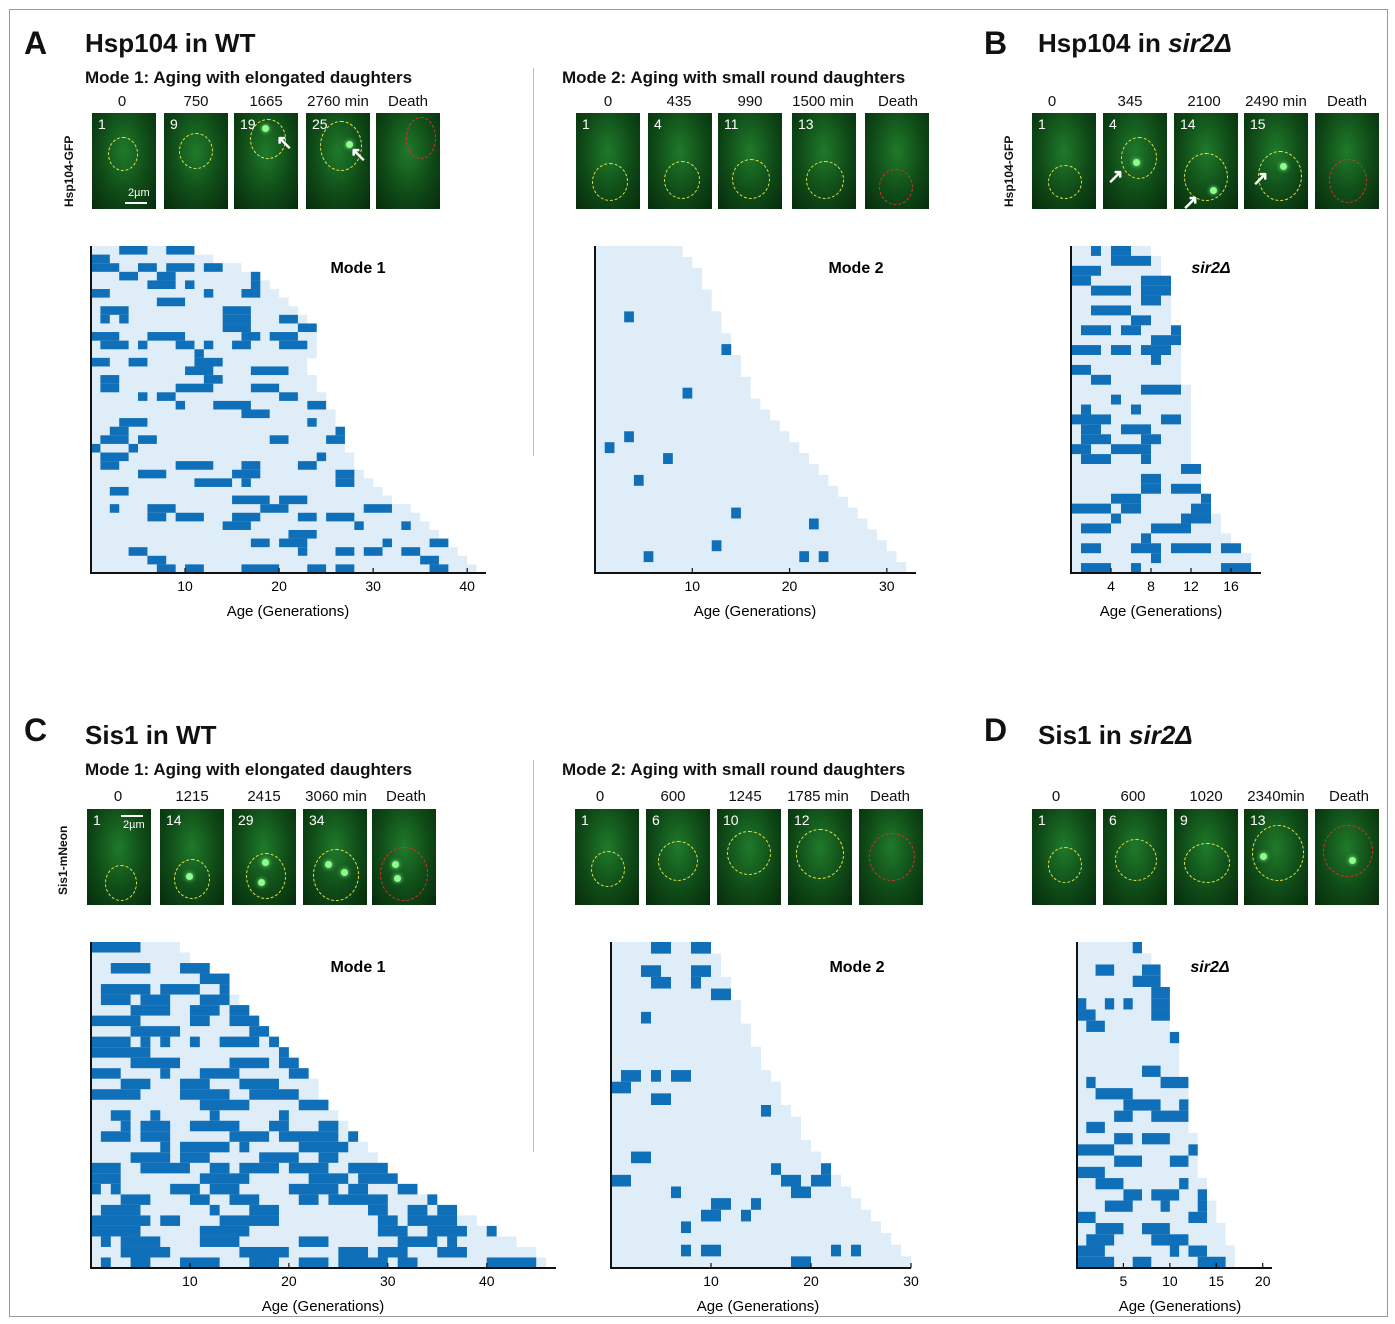  What do you see at coordinates (1349, 796) in the screenshot?
I see `timepoint-label: Death` at bounding box center [1349, 796].